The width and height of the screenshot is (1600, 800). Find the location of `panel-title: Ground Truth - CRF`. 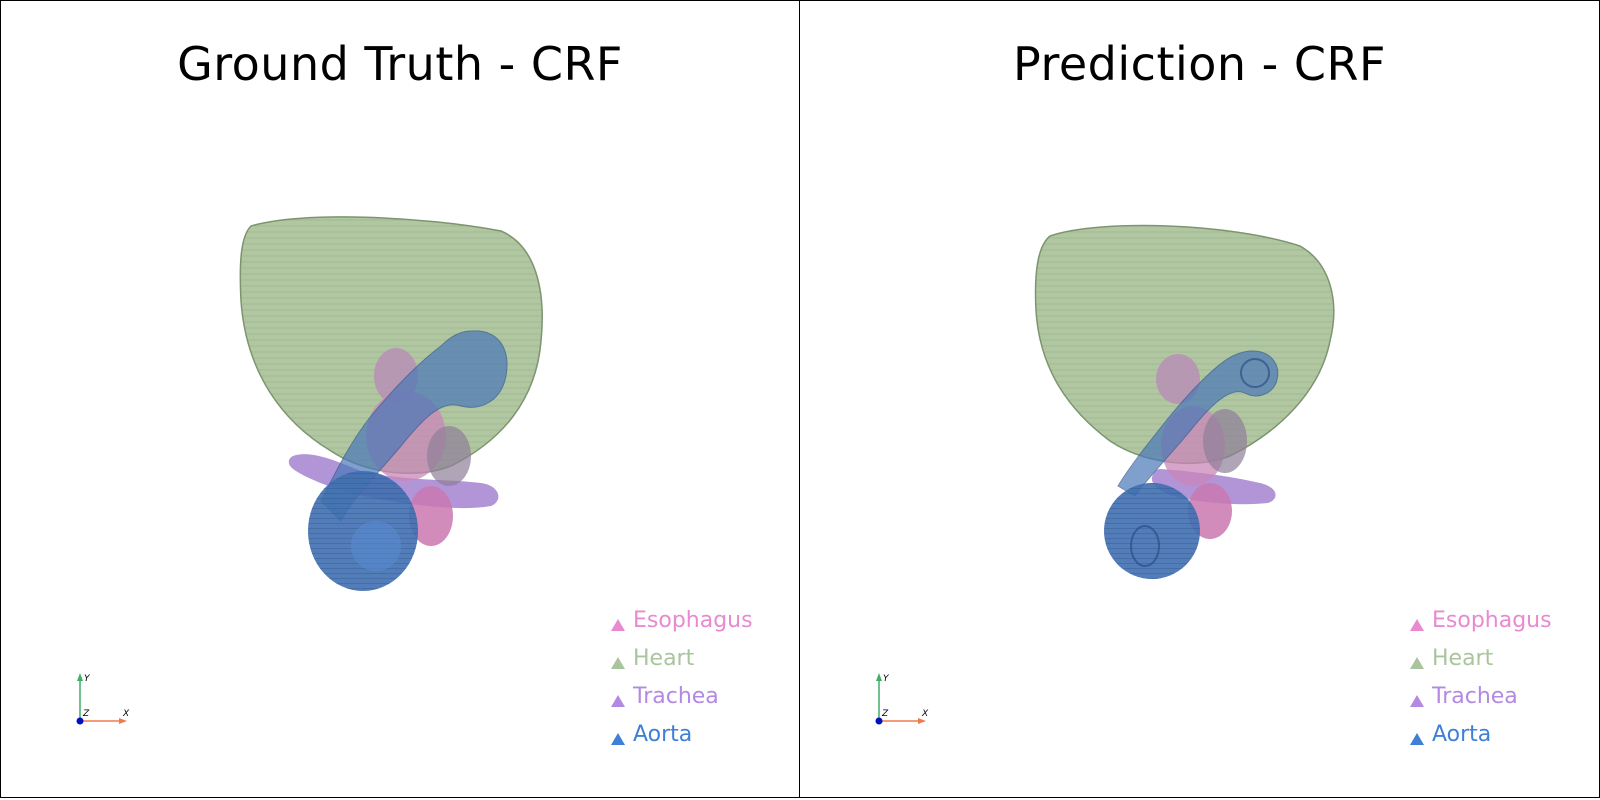

panel-title: Ground Truth - CRF is located at coordinates (400, 64).